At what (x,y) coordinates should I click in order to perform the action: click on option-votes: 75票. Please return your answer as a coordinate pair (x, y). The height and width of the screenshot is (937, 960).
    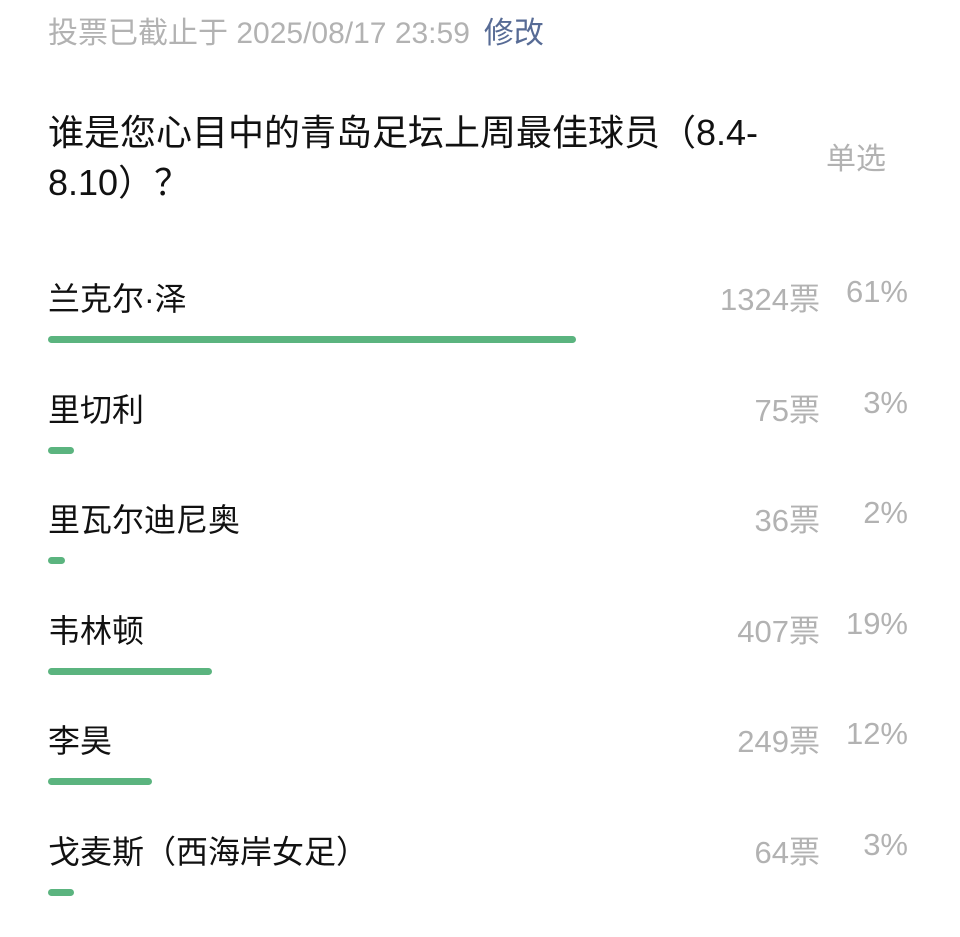
    Looking at the image, I should click on (787, 410).